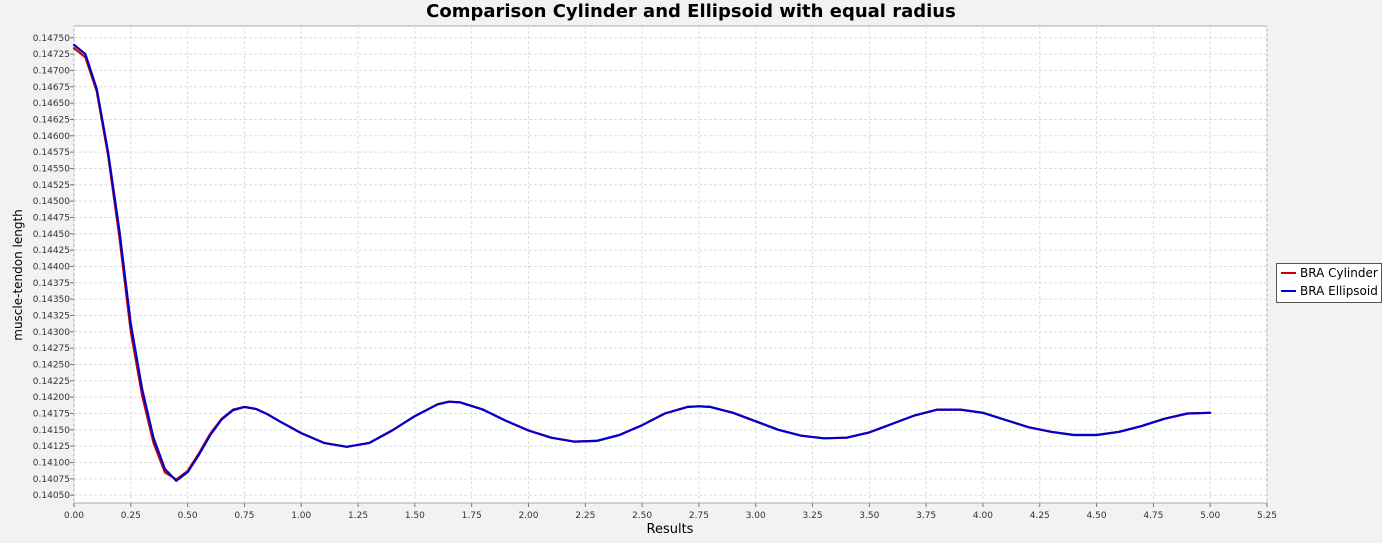 This screenshot has height=543, width=1382. What do you see at coordinates (18, 275) in the screenshot?
I see `y-axis-label: muscle-tendon length` at bounding box center [18, 275].